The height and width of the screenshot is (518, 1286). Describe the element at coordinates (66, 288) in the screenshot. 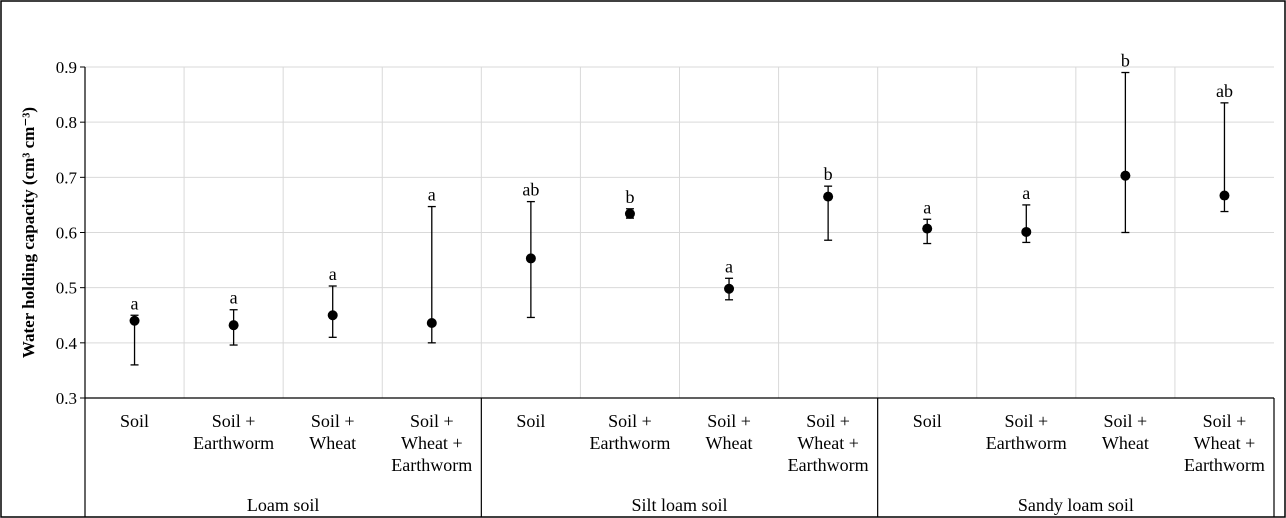

I see `y-tick-label: 0.5` at that location.